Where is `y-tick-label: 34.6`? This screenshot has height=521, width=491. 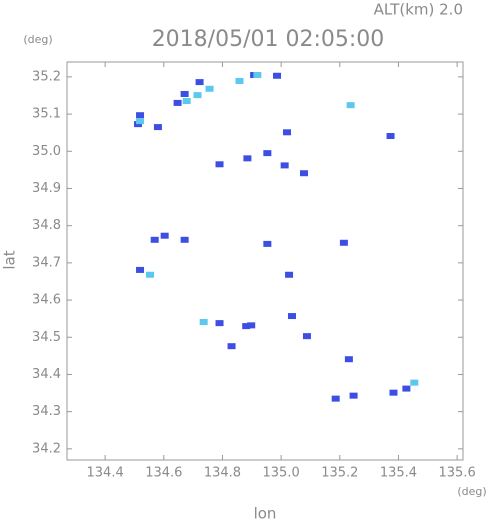
y-tick-label: 34.6 is located at coordinates (46, 300).